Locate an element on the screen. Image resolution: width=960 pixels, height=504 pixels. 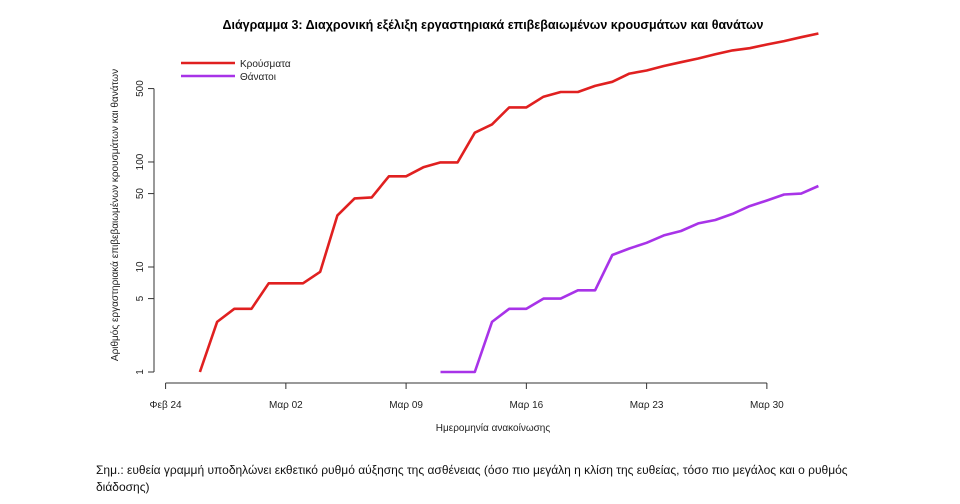
legend-label-cases: Κρούσματα is located at coordinates (265, 64).